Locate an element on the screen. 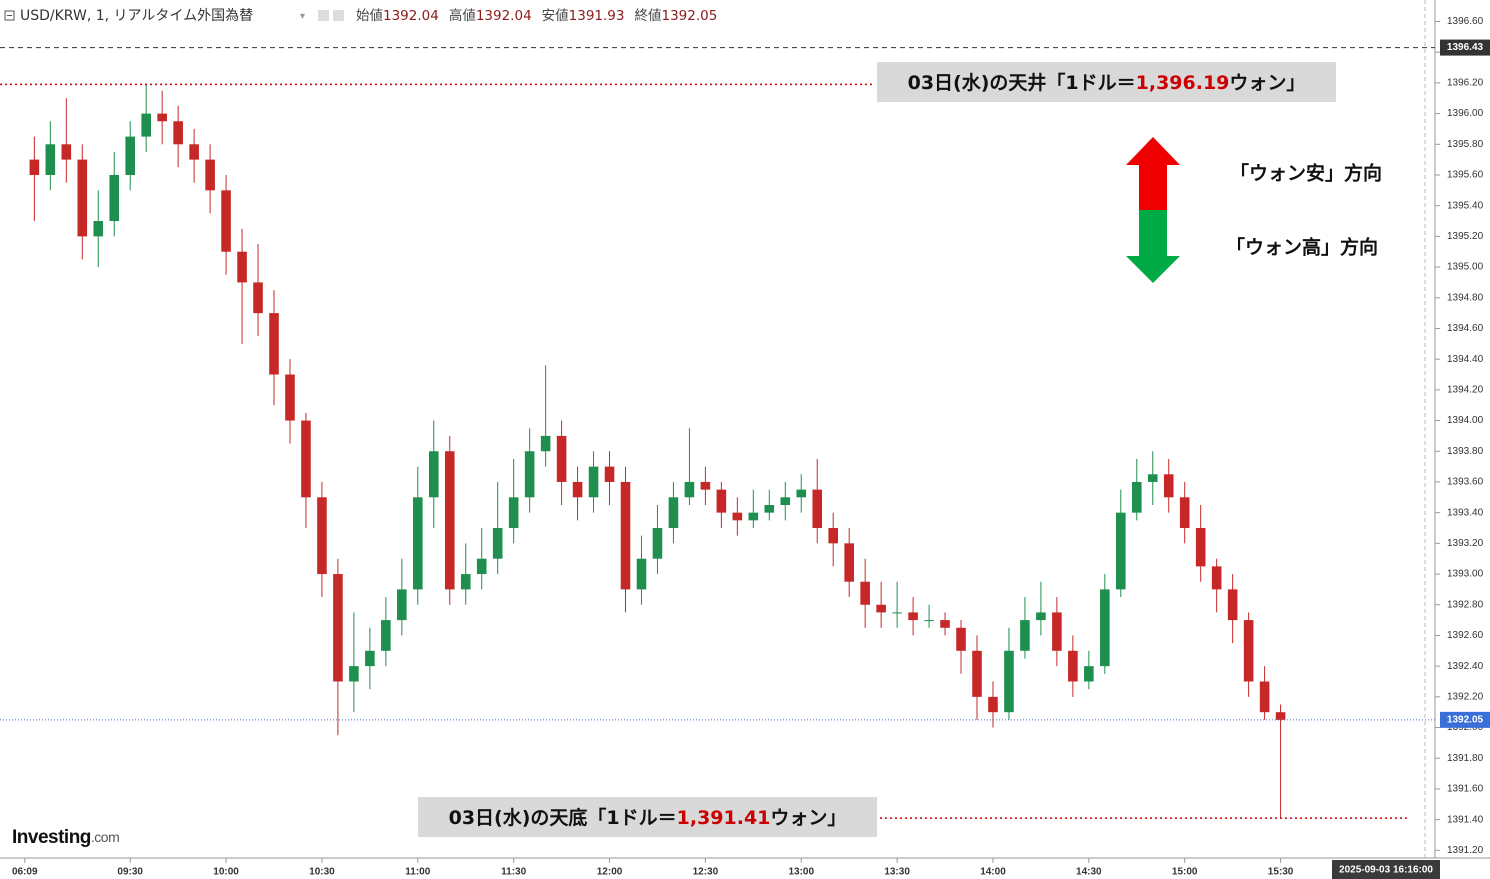  y-tick-label: 1396.20 is located at coordinates (1465, 83).